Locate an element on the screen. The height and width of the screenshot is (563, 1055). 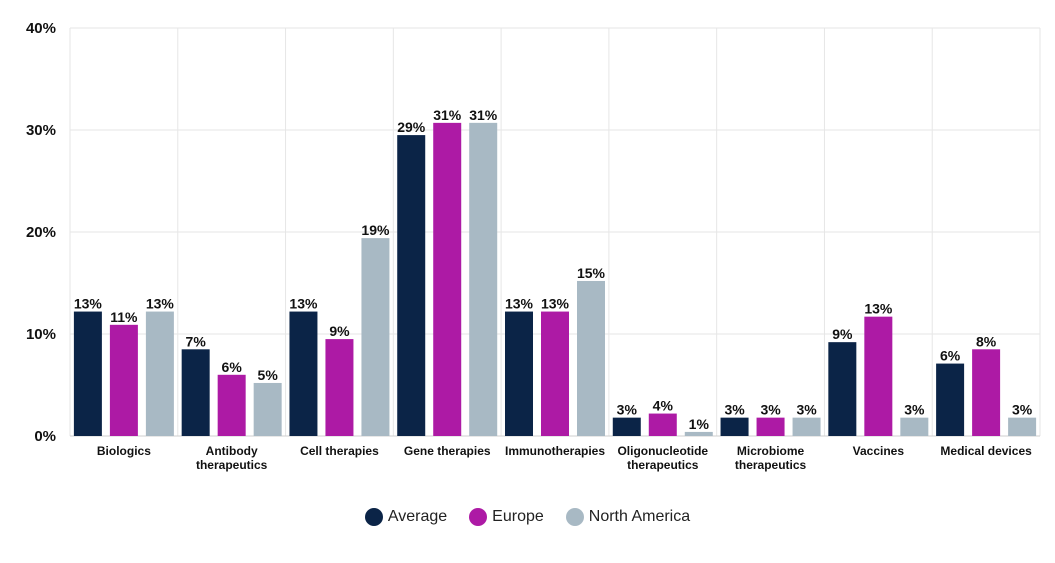
bar-value-label: 5% is located at coordinates (268, 375).